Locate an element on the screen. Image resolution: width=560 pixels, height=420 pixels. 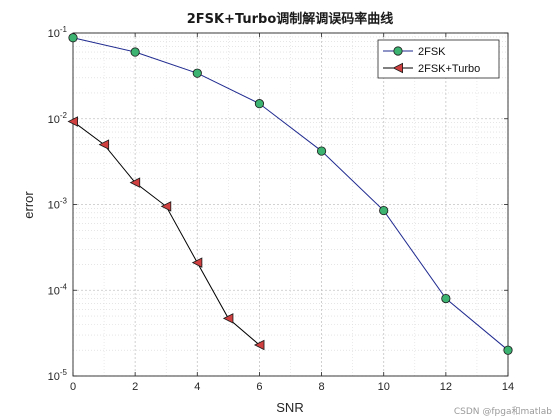
x-tick-label: 10 is located at coordinates (384, 387).